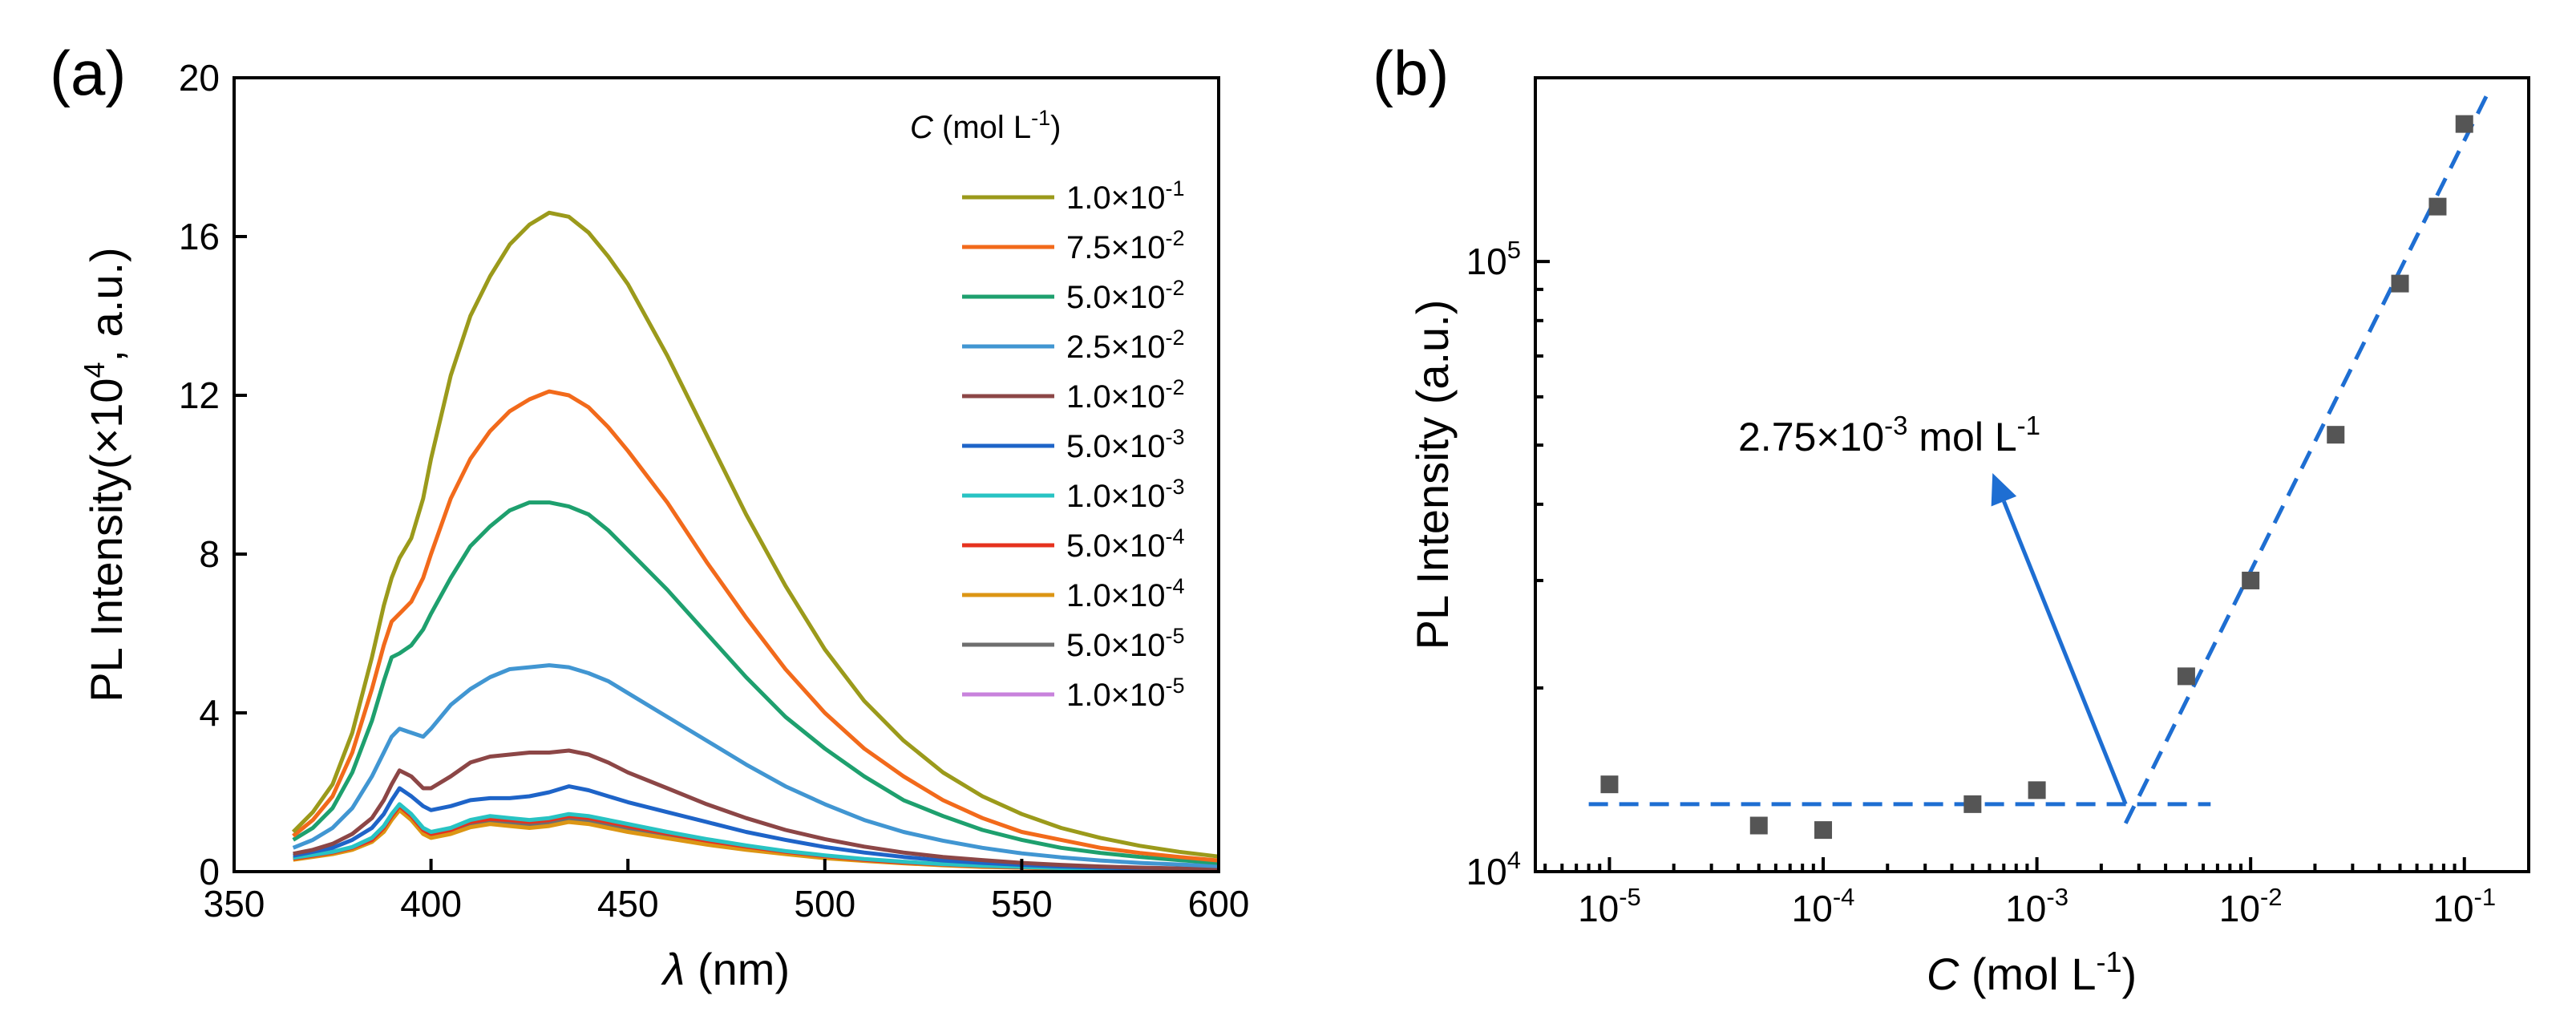 Image resolution: width=2576 pixels, height=1028 pixels. I want to click on x-tick-label: 450, so click(628, 904).